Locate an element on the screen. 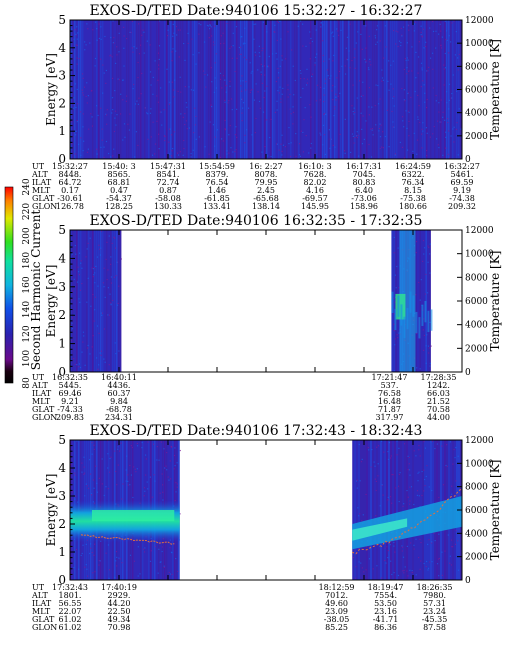 This screenshot has height=654, width=505. ephemeris-value: 70.58 is located at coordinates (438, 409).